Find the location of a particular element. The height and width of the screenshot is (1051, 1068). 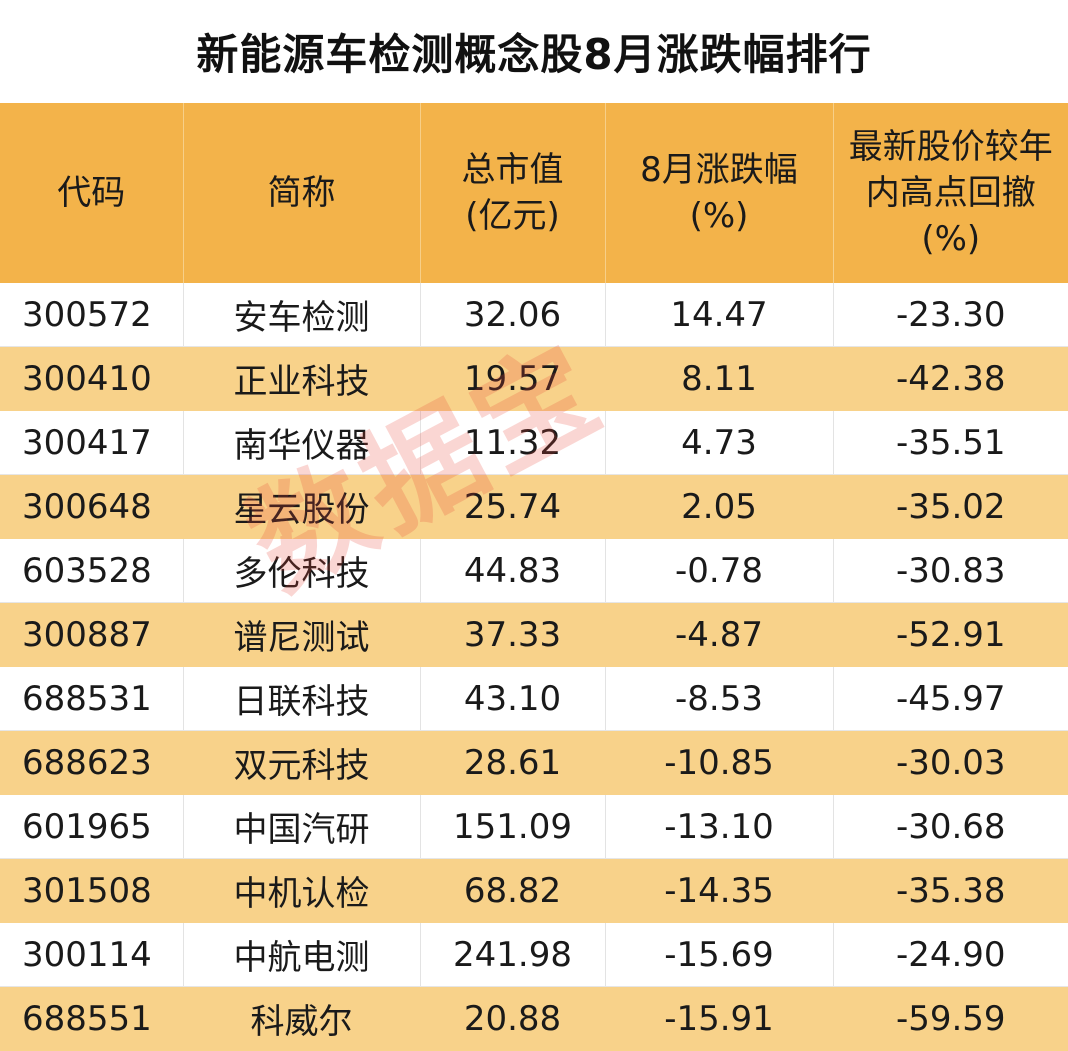

market-cap-cell: 19.57 is located at coordinates (512, 379).